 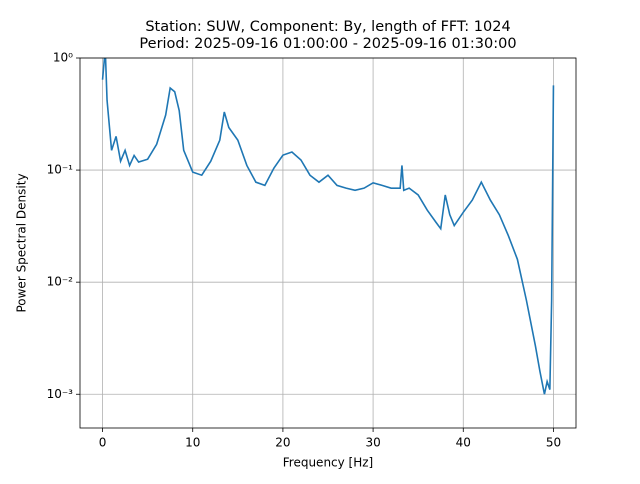 What do you see at coordinates (63, 58) in the screenshot?
I see `y-tick-label: 10⁰` at bounding box center [63, 58].